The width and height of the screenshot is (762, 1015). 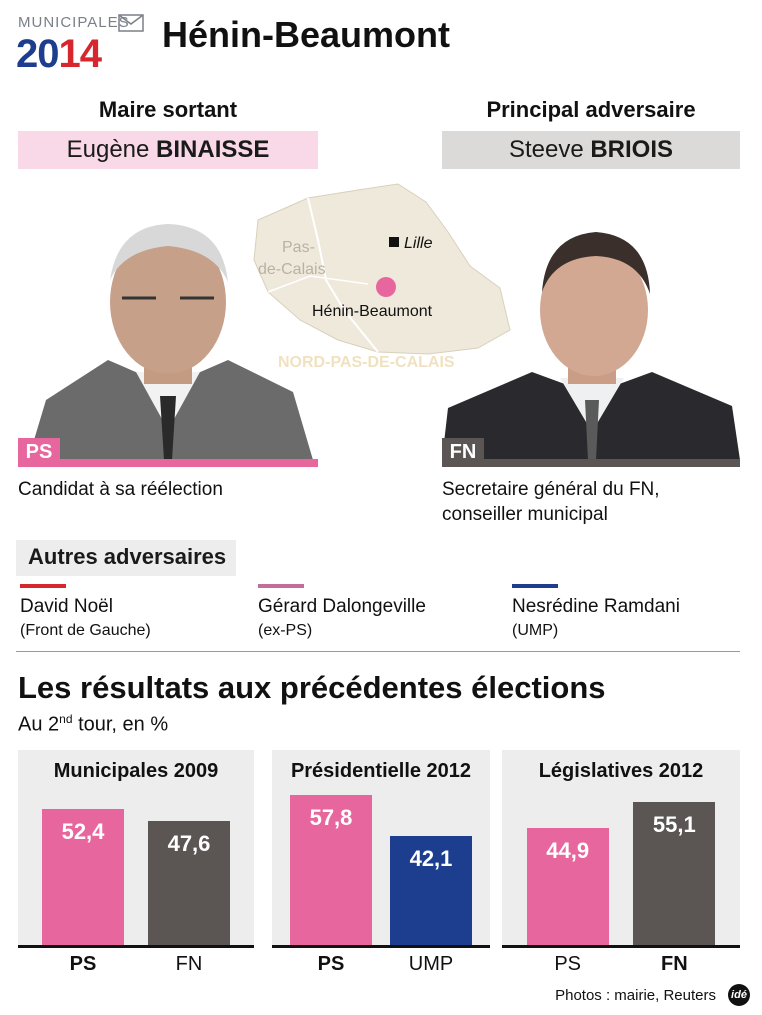 What do you see at coordinates (168, 463) in the screenshot?
I see `ps-underline` at bounding box center [168, 463].